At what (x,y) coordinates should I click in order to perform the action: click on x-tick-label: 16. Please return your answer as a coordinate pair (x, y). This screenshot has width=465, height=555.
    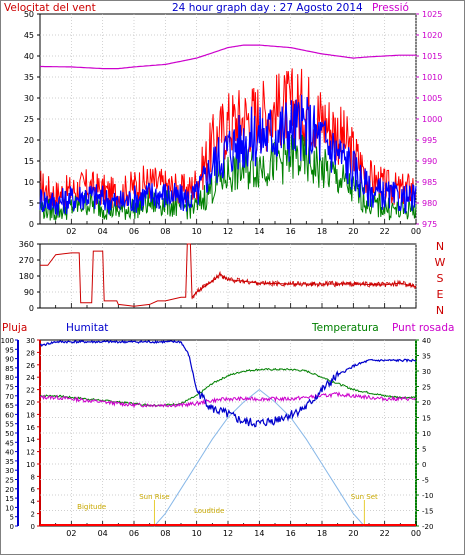
    Looking at the image, I should click on (291, 231).